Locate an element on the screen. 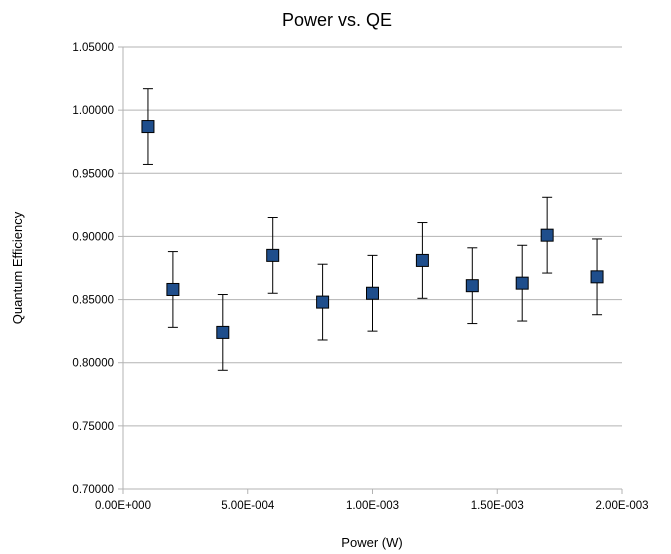  x-tick-label: 2.00E-003 is located at coordinates (621, 506).